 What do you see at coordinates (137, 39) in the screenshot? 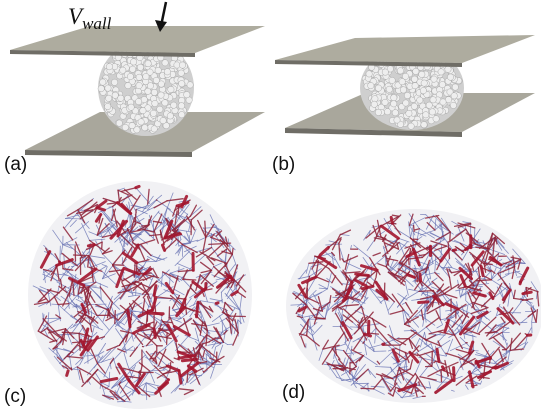
I see `top-plate` at bounding box center [137, 39].